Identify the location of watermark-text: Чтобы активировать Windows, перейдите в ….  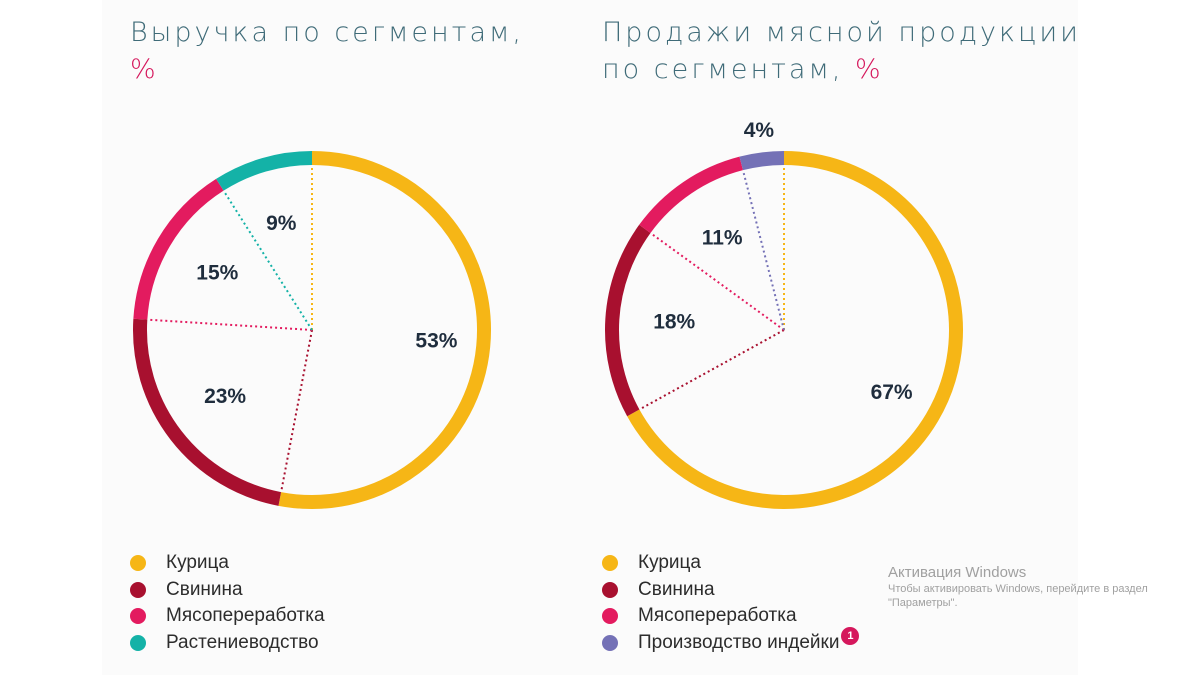
(1018, 596).